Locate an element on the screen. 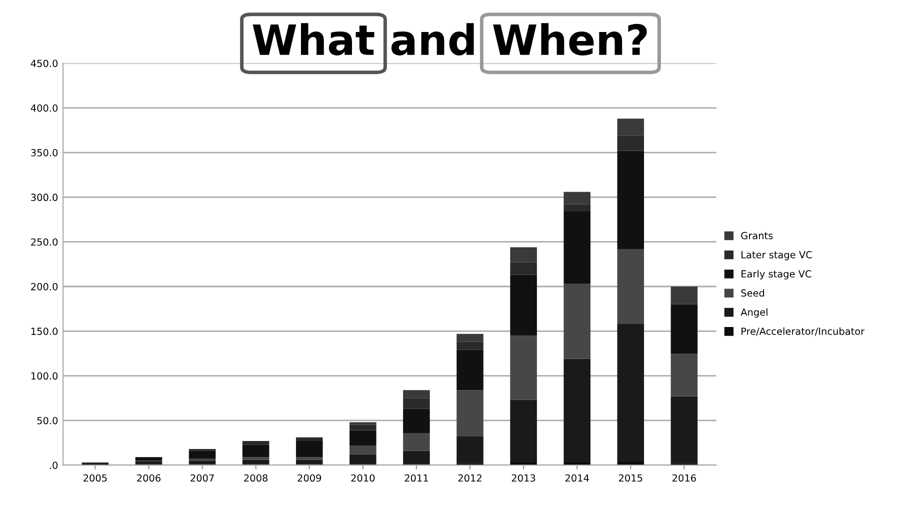 This screenshot has height=510, width=901. legend-label: Seed is located at coordinates (752, 293).